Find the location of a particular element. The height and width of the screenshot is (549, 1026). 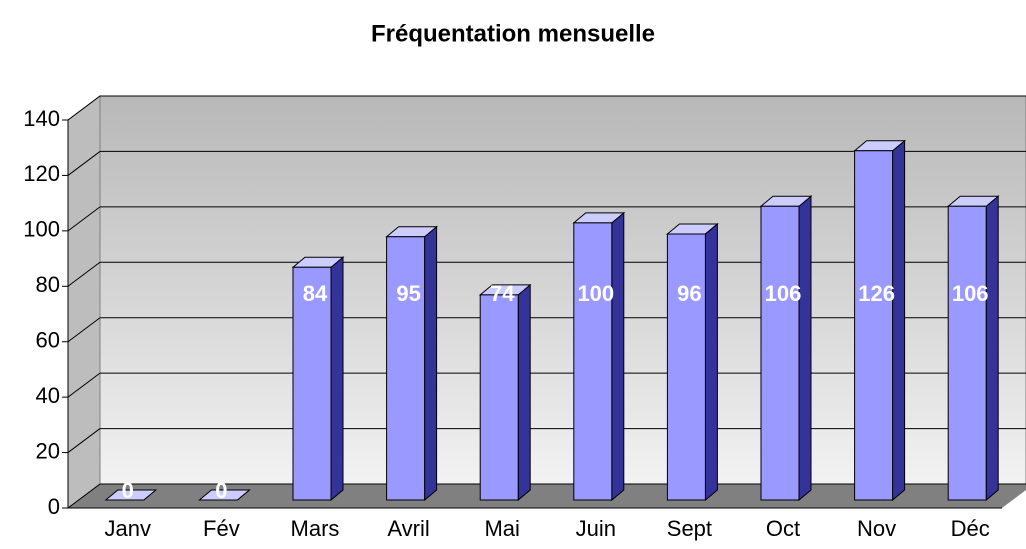

x-tick-label: Déc is located at coordinates (970, 528).